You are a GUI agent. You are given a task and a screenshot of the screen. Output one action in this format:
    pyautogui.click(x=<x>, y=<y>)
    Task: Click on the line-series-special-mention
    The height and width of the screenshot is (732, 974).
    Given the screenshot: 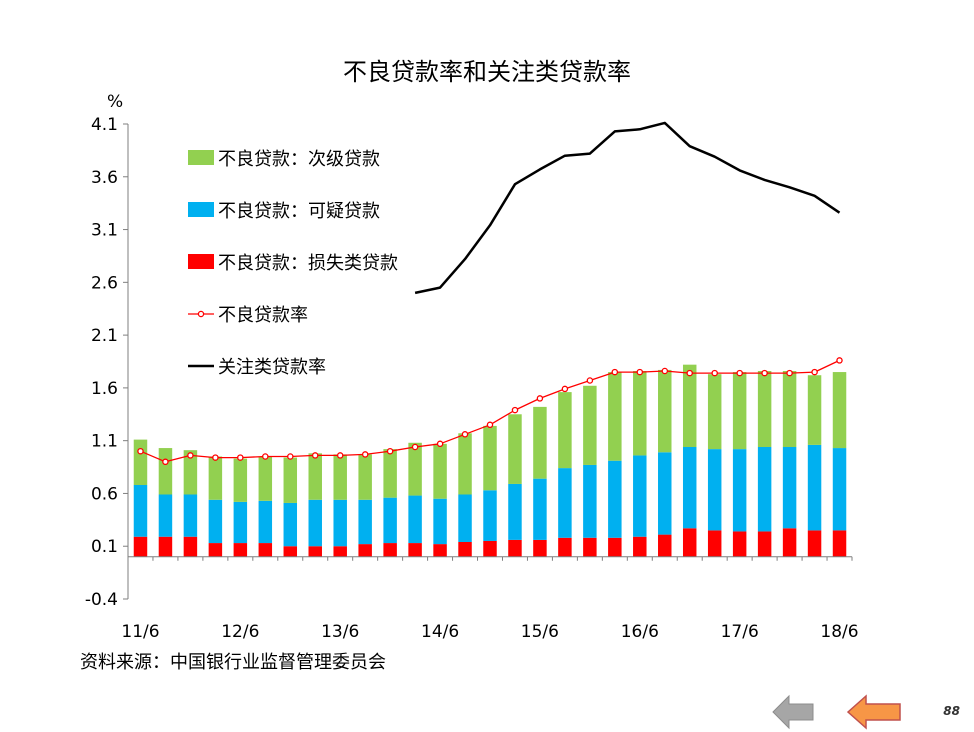 What is the action you would take?
    pyautogui.click(x=627, y=208)
    